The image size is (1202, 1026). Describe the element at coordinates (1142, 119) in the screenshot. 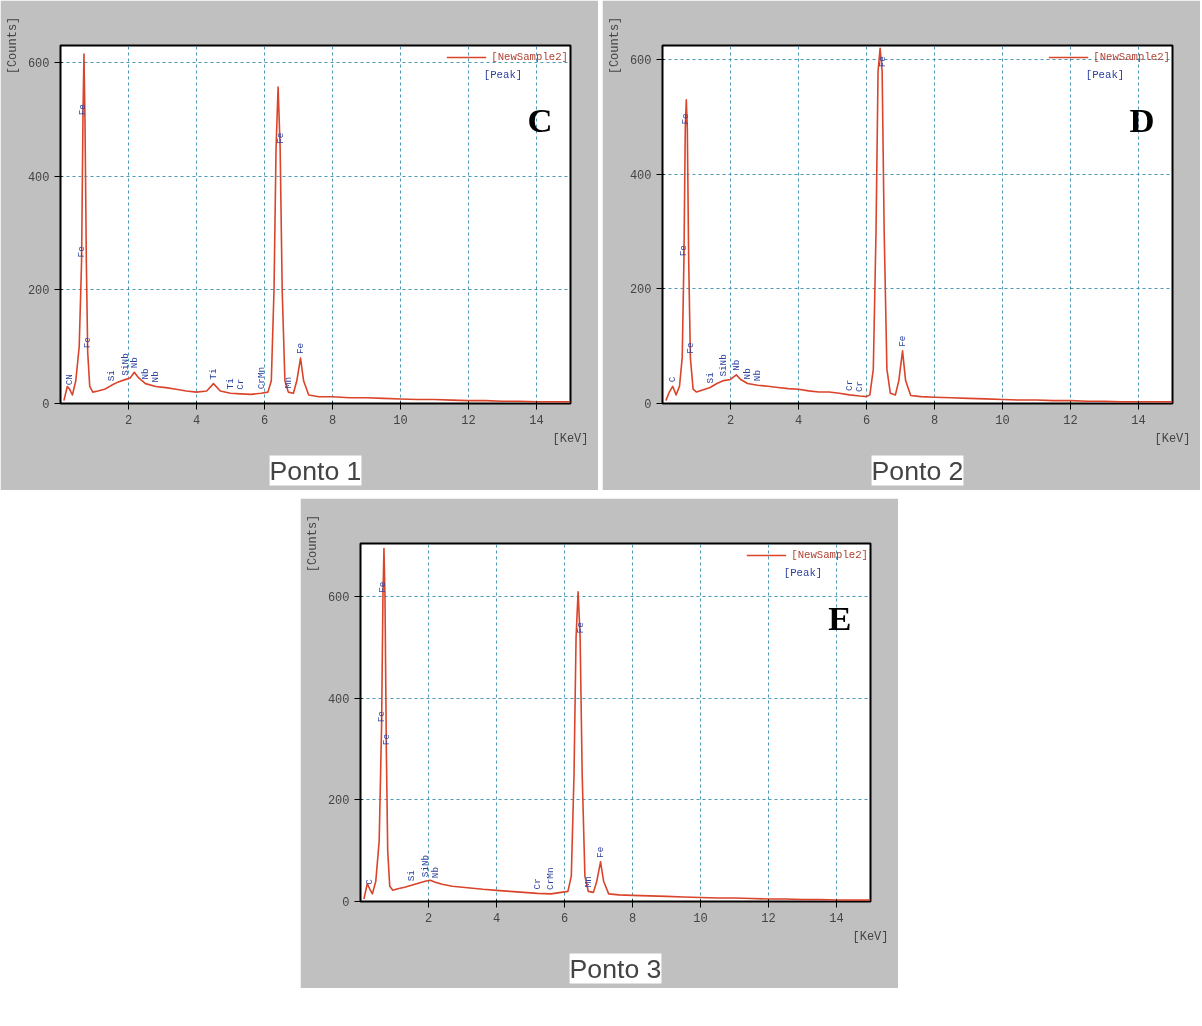

I see `annotation: D` at that location.